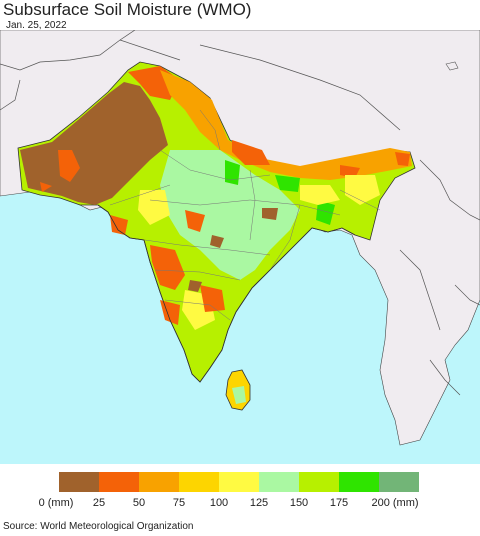  Describe the element at coordinates (233, 250) in the screenshot. I see `brown-patches` at that location.